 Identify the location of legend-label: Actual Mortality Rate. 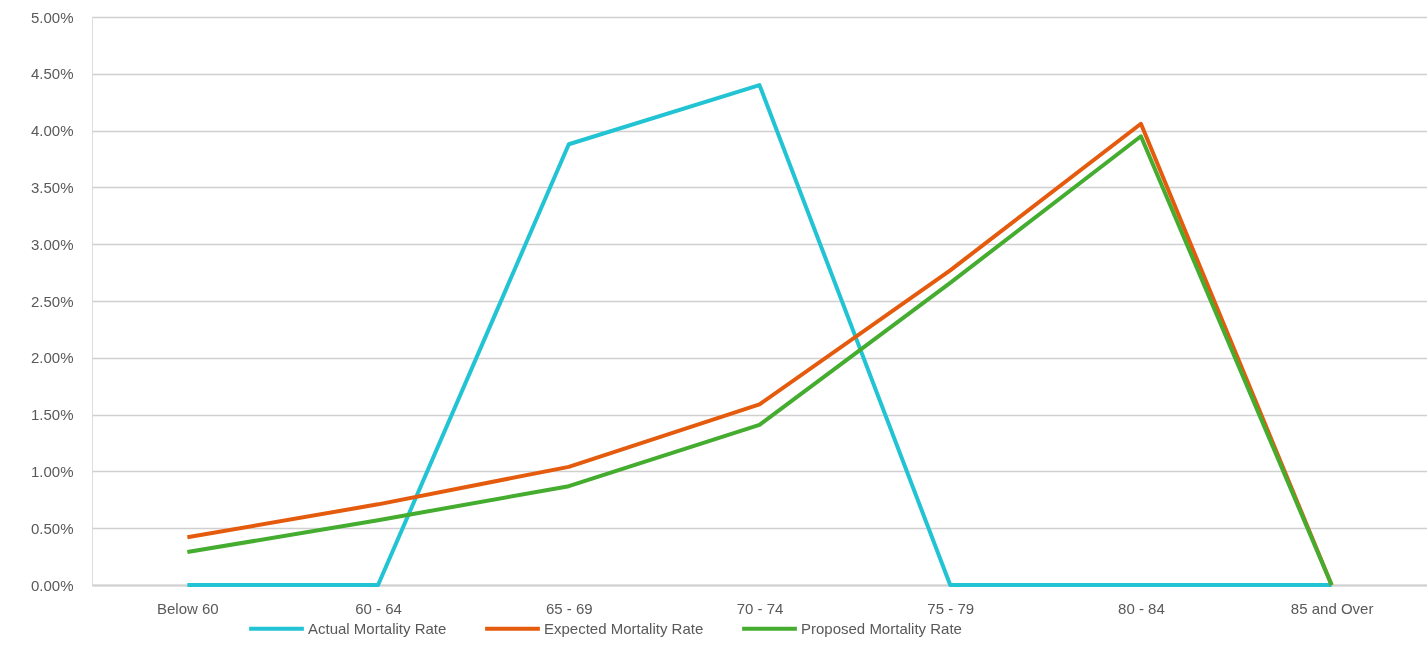
(377, 628).